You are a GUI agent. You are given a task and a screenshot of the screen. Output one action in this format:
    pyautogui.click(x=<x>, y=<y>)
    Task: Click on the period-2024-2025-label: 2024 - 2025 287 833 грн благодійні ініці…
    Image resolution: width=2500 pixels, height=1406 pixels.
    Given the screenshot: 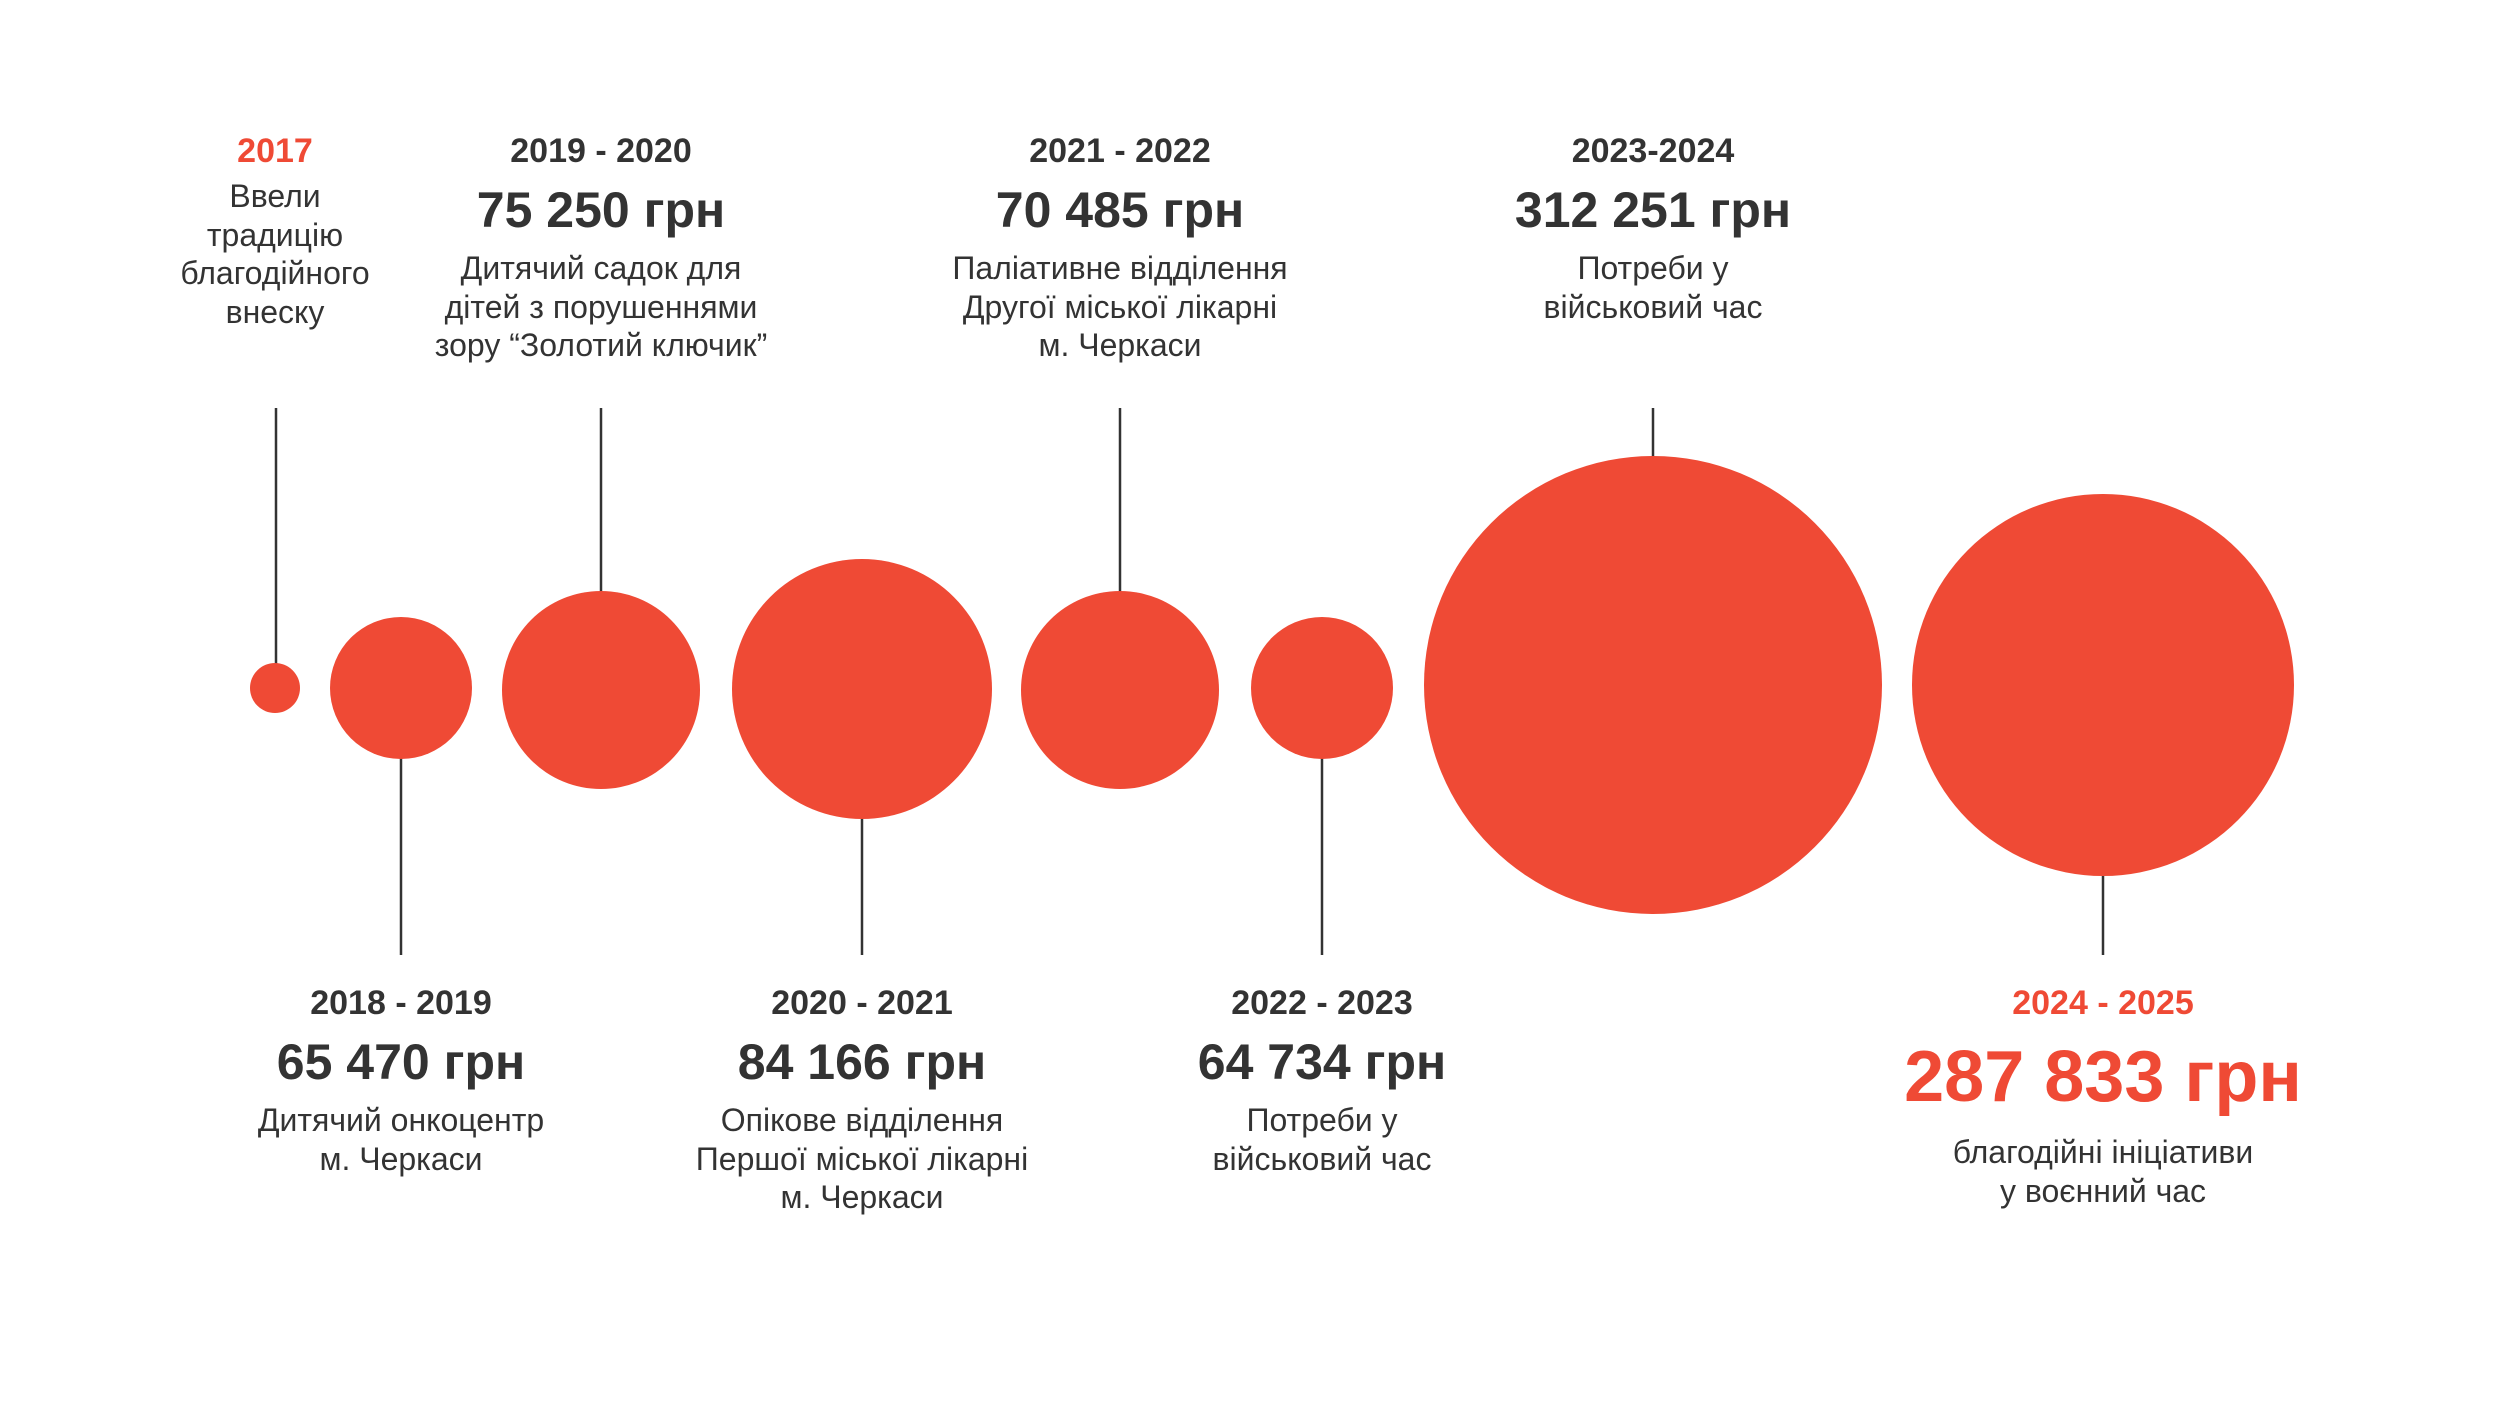 What is the action you would take?
    pyautogui.click(x=2103, y=1096)
    